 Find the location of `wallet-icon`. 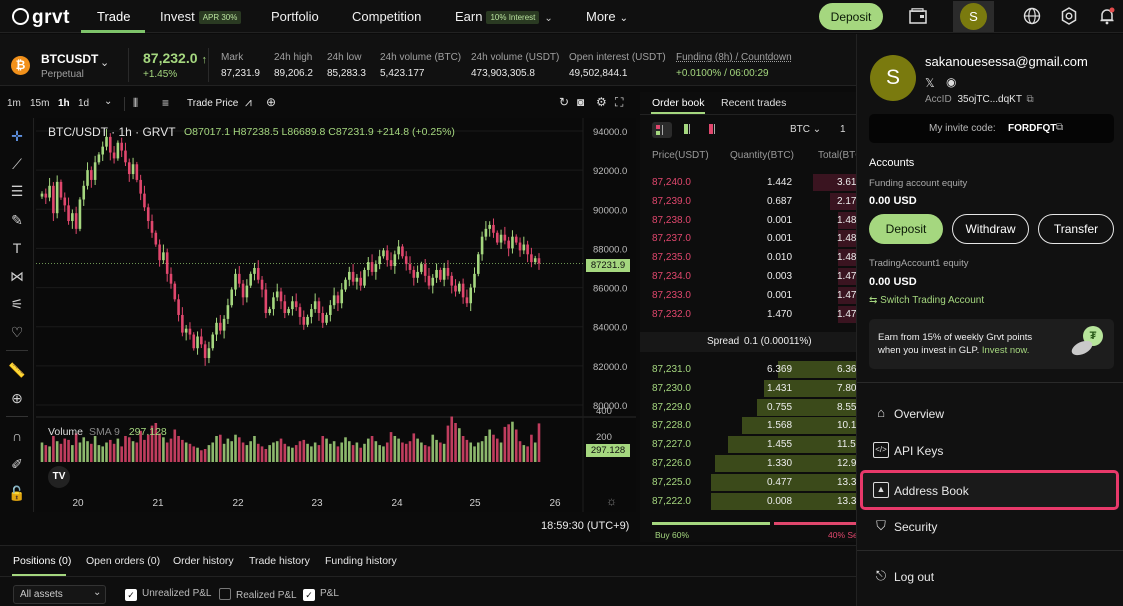

wallet-icon is located at coordinates (918, 16).